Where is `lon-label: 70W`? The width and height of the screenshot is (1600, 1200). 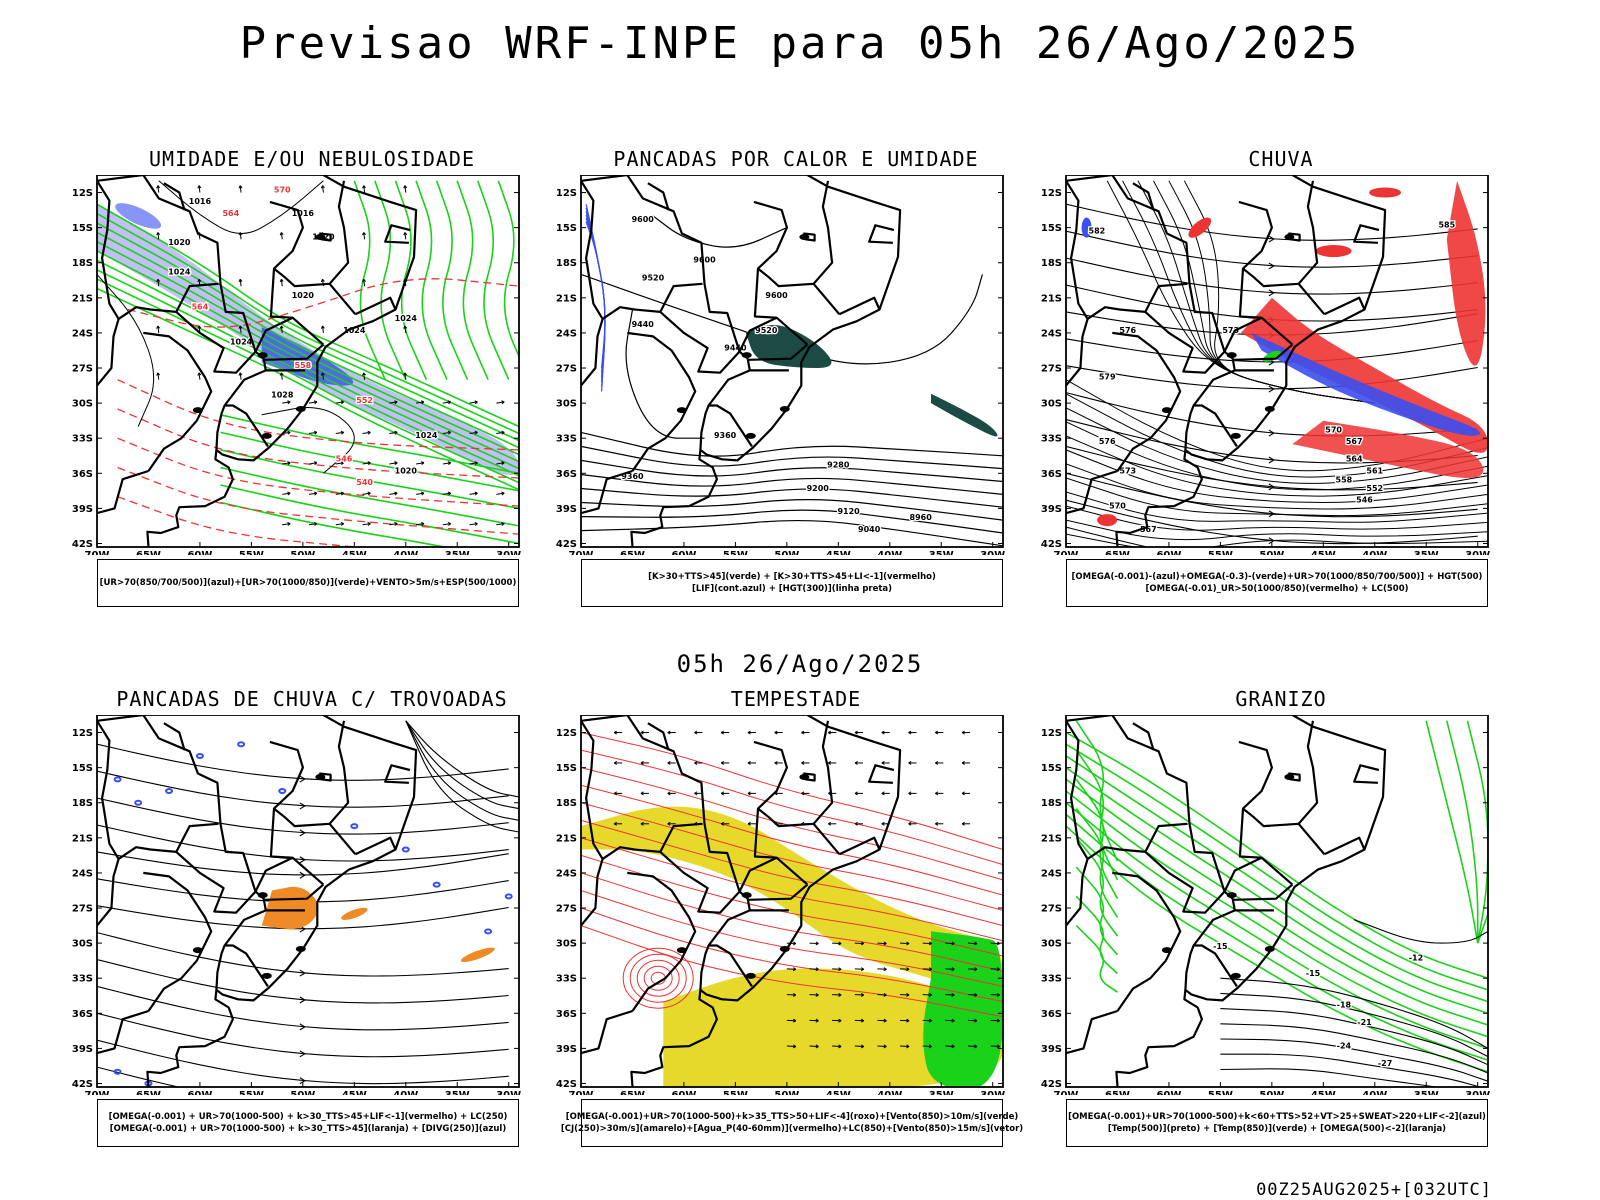 lon-label: 70W is located at coordinates (581, 552).